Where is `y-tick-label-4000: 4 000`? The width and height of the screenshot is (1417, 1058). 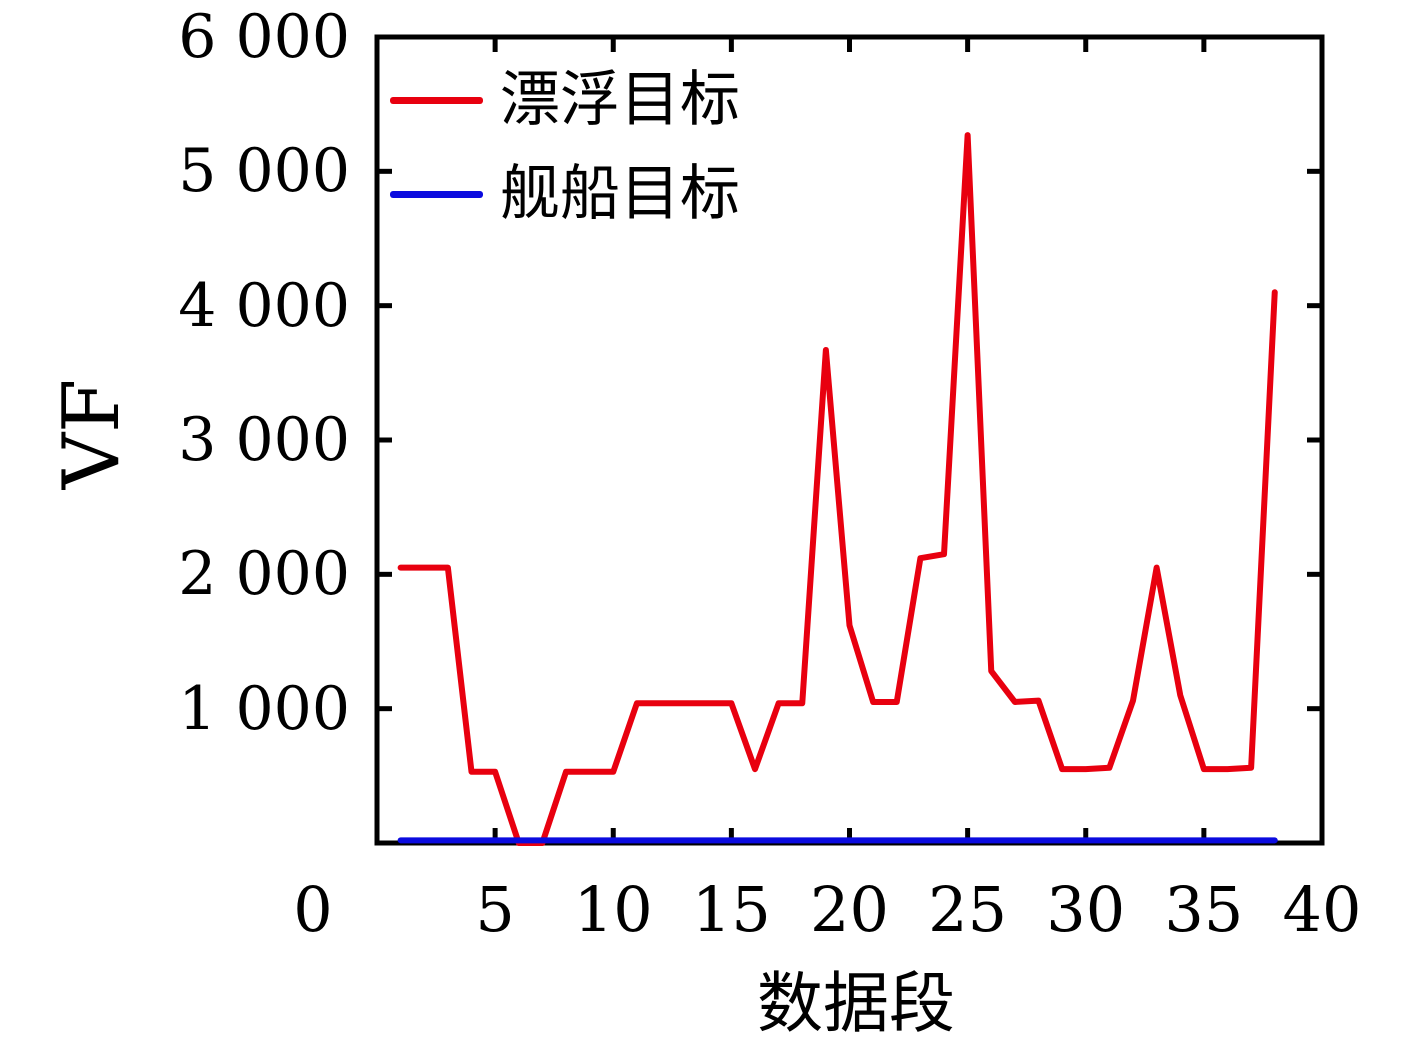
y-tick-label-4000: 4 000 is located at coordinates (264, 305).